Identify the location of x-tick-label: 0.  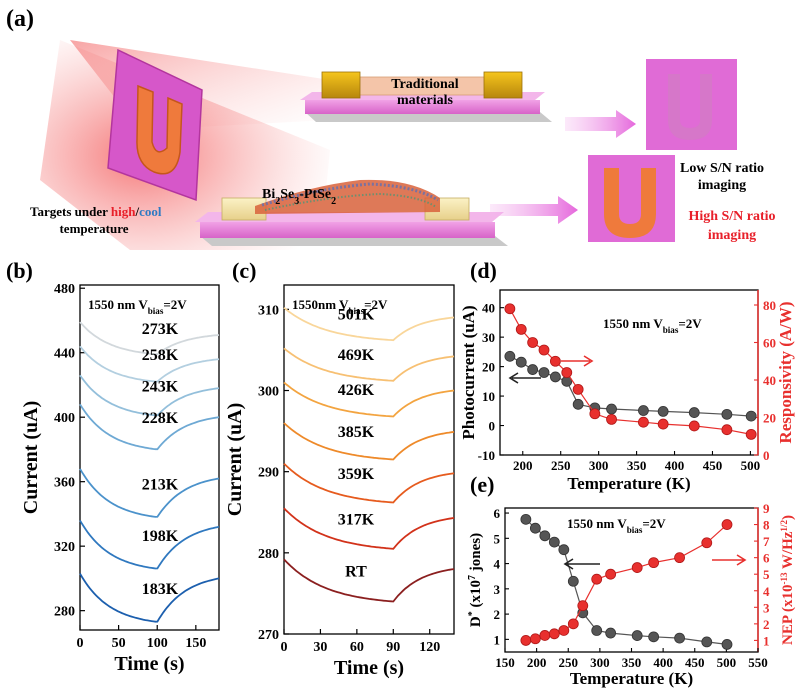
(80, 643).